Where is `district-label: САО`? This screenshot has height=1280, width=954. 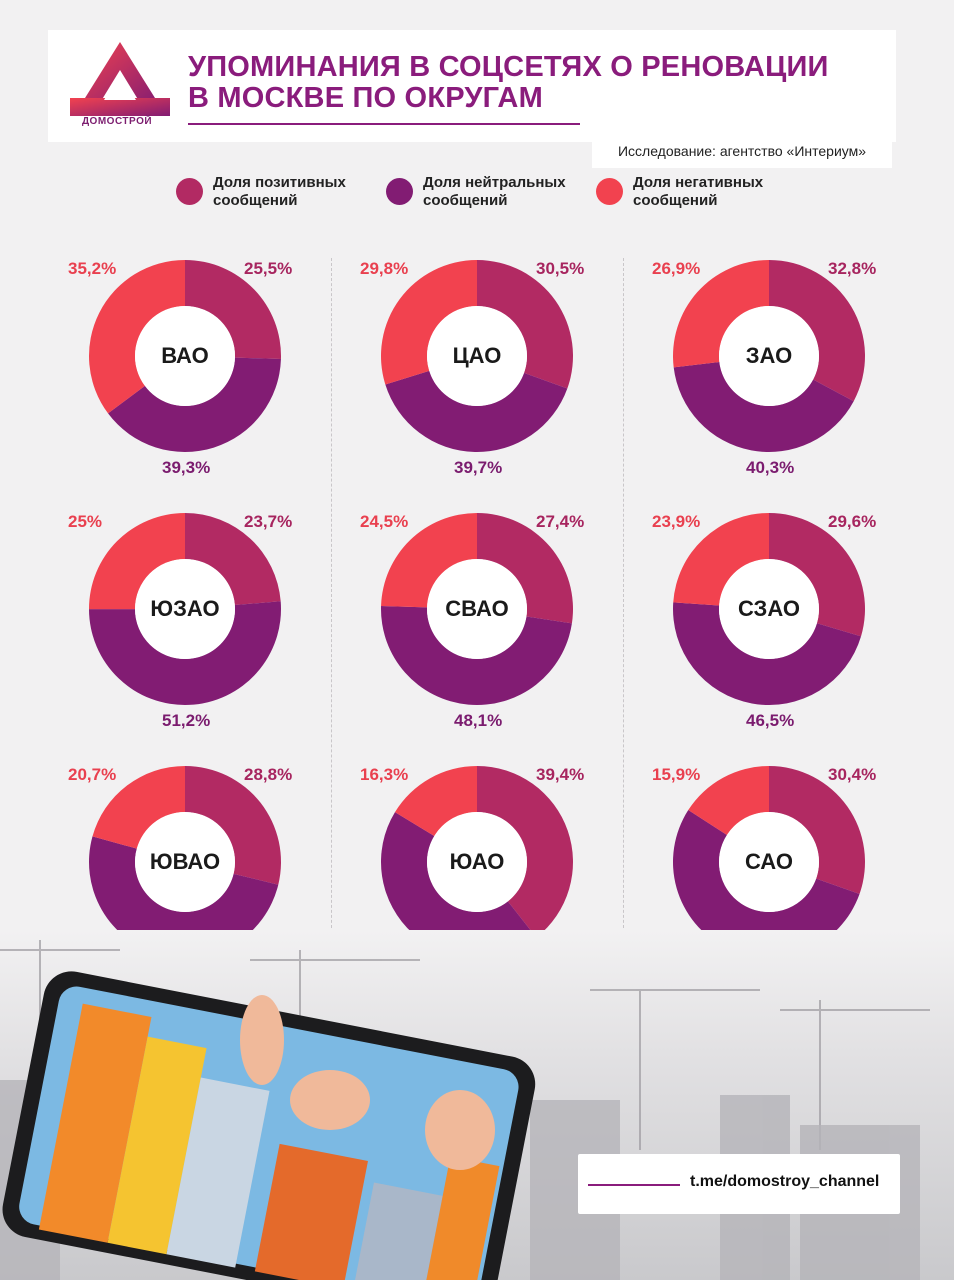 district-label: САО is located at coordinates (769, 861).